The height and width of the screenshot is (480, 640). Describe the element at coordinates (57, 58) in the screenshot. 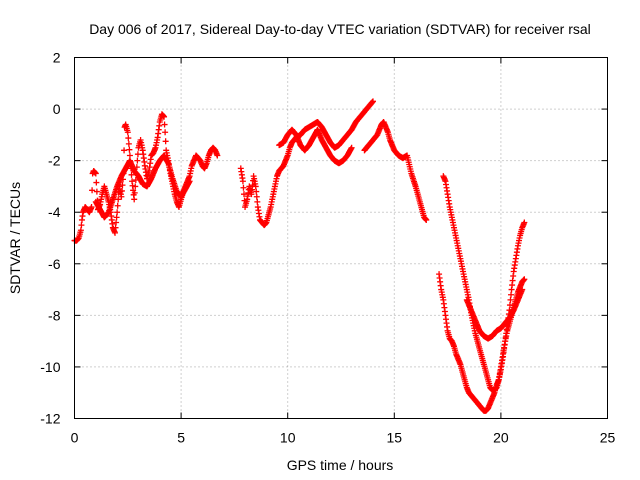

I see `y-tick-label: 2` at that location.